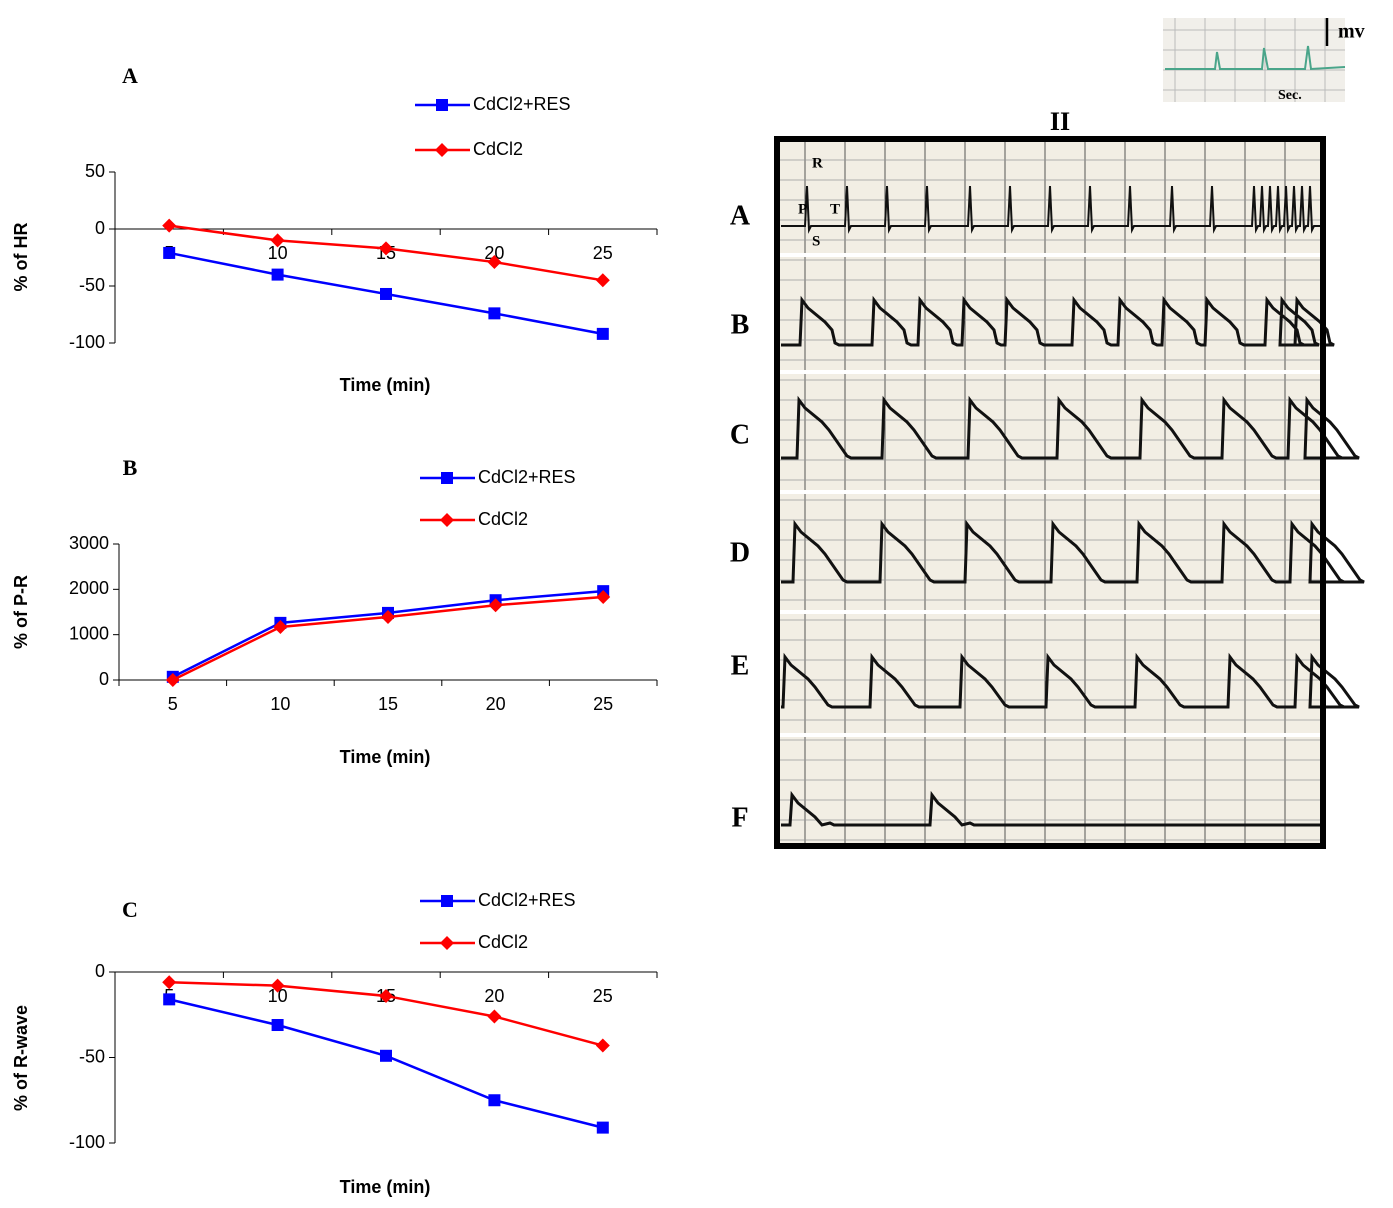  I want to click on ecg-row-label: D, so click(740, 552).